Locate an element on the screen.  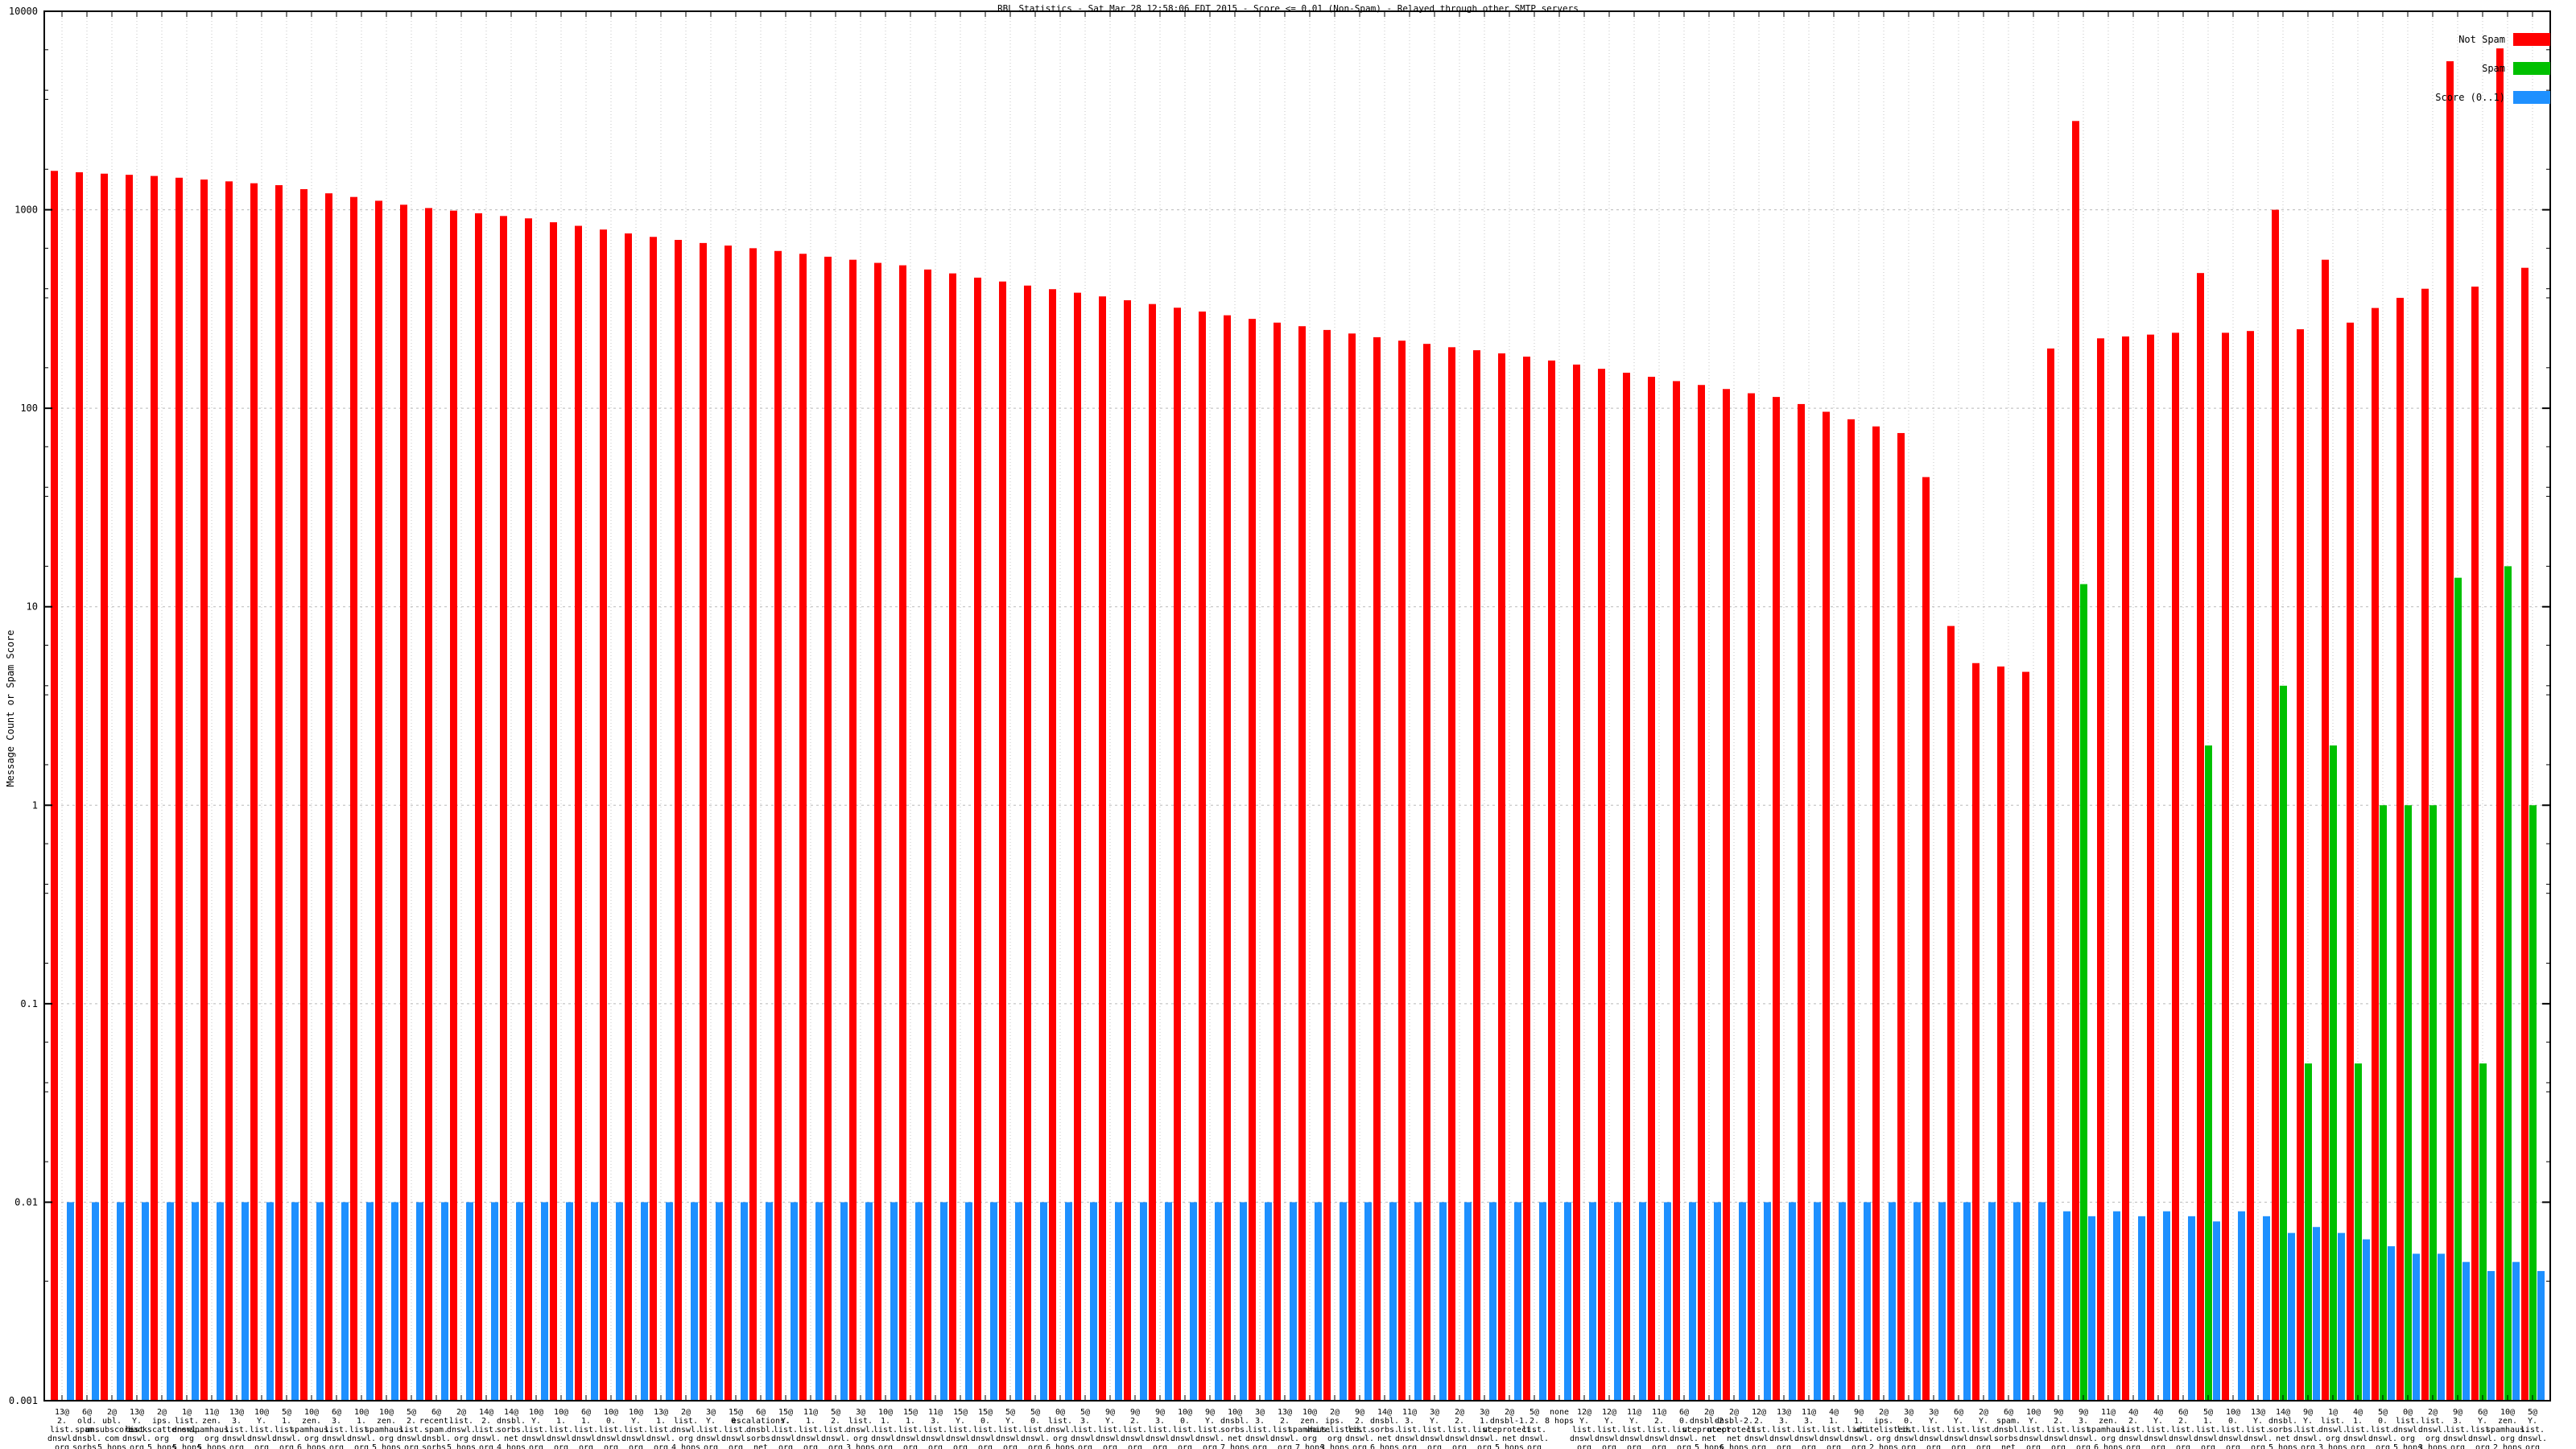
legend-item-score: Score (0..1) is located at coordinates (2492, 97).